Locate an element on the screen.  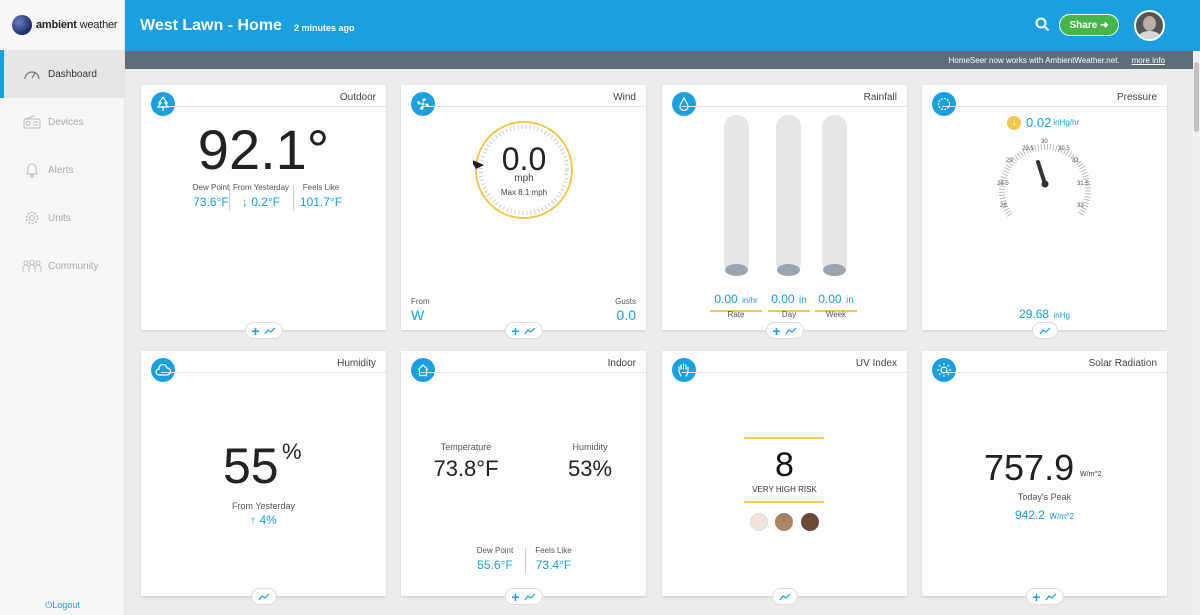
speedometer-icon is located at coordinates (32, 74).